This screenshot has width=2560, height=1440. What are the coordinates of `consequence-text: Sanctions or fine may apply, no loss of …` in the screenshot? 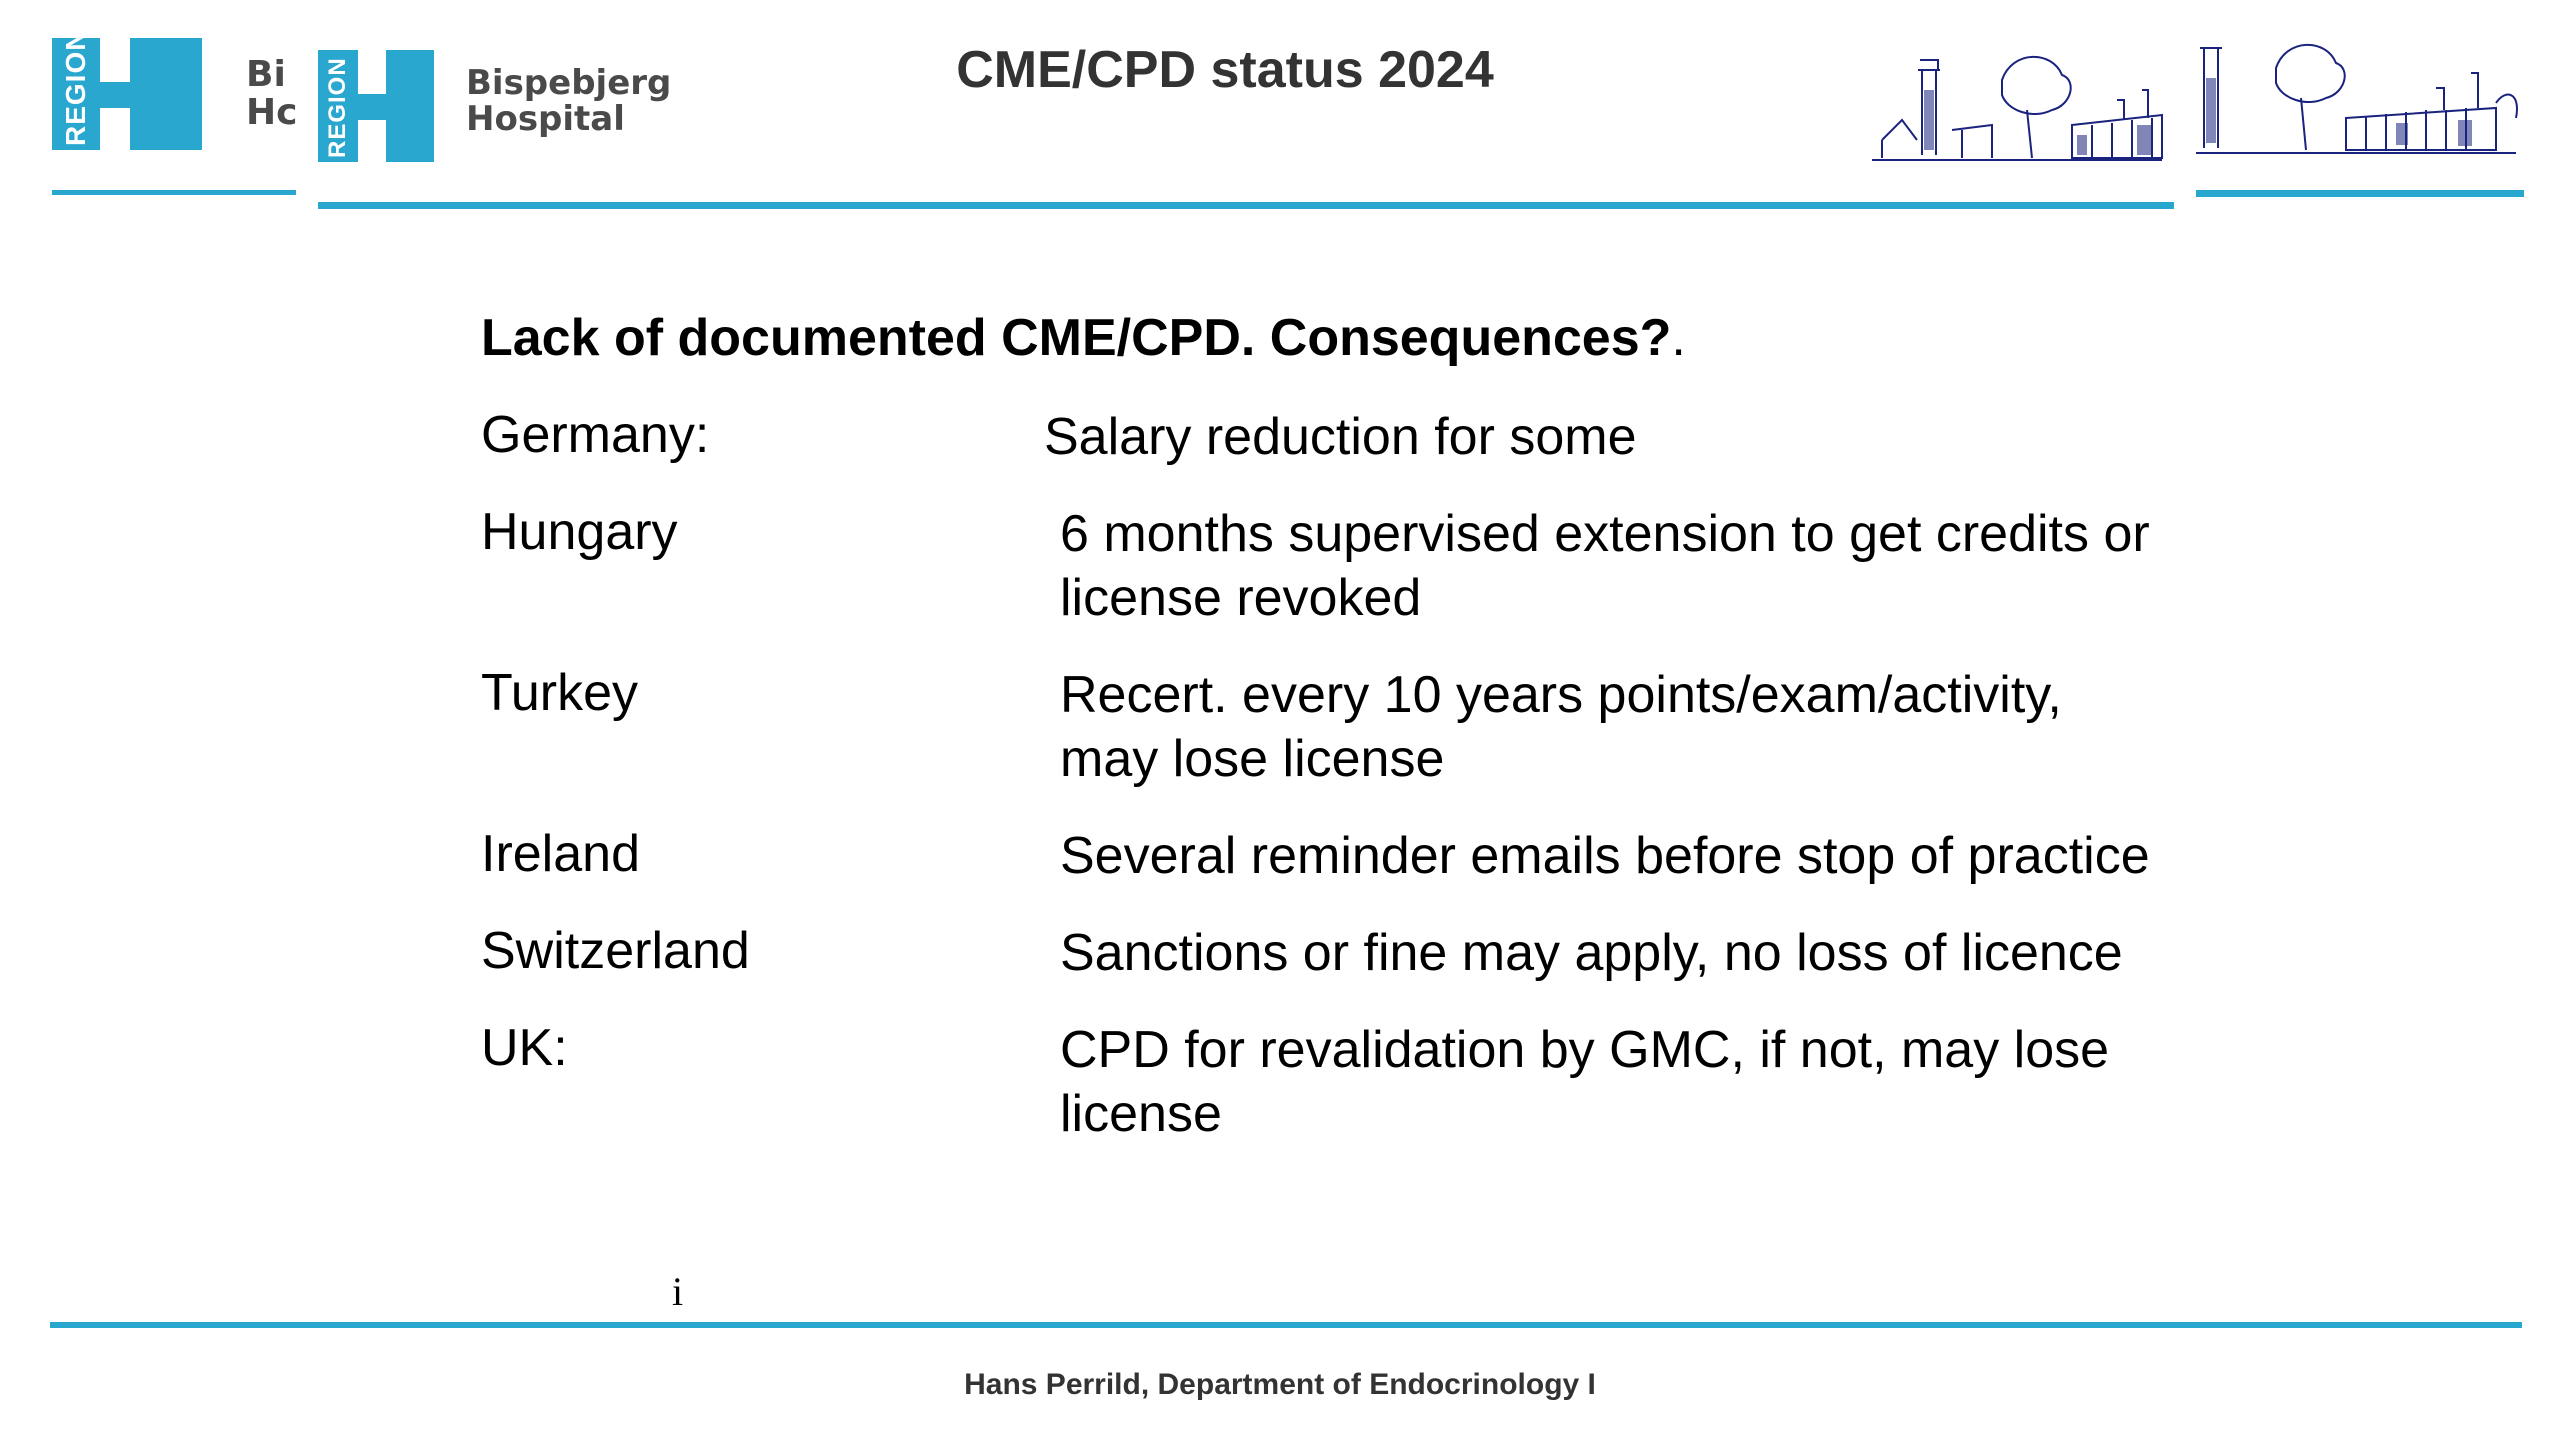 It's located at (1591, 953).